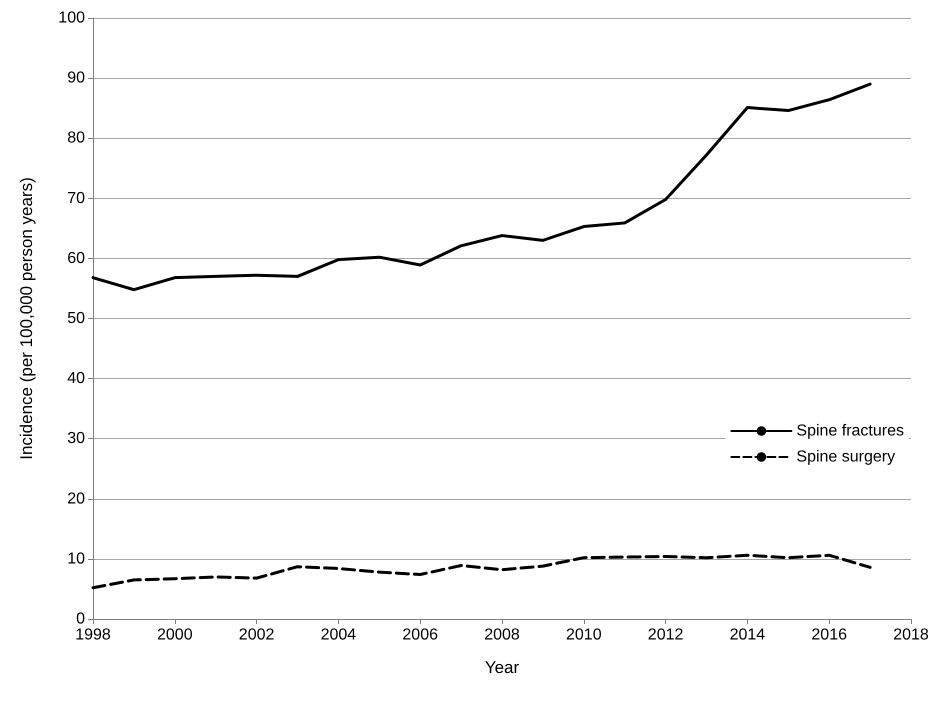 Image resolution: width=939 pixels, height=706 pixels. Describe the element at coordinates (911, 635) in the screenshot. I see `x-tick-label: 2018` at that location.